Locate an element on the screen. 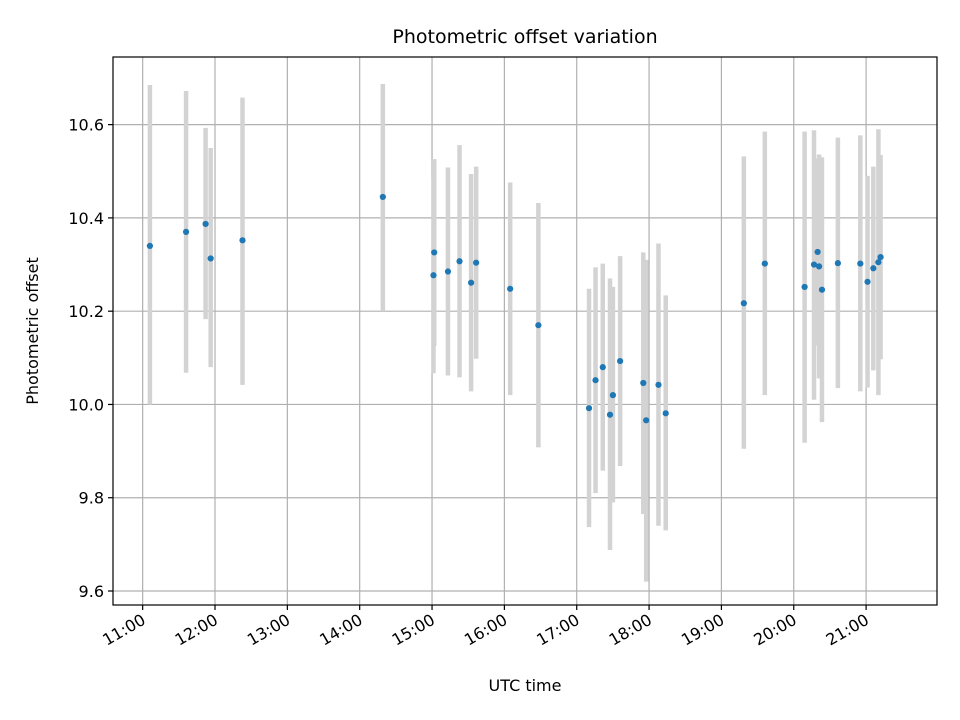 The height and width of the screenshot is (720, 960). y-tick-label: 10.4 is located at coordinates (86, 218).